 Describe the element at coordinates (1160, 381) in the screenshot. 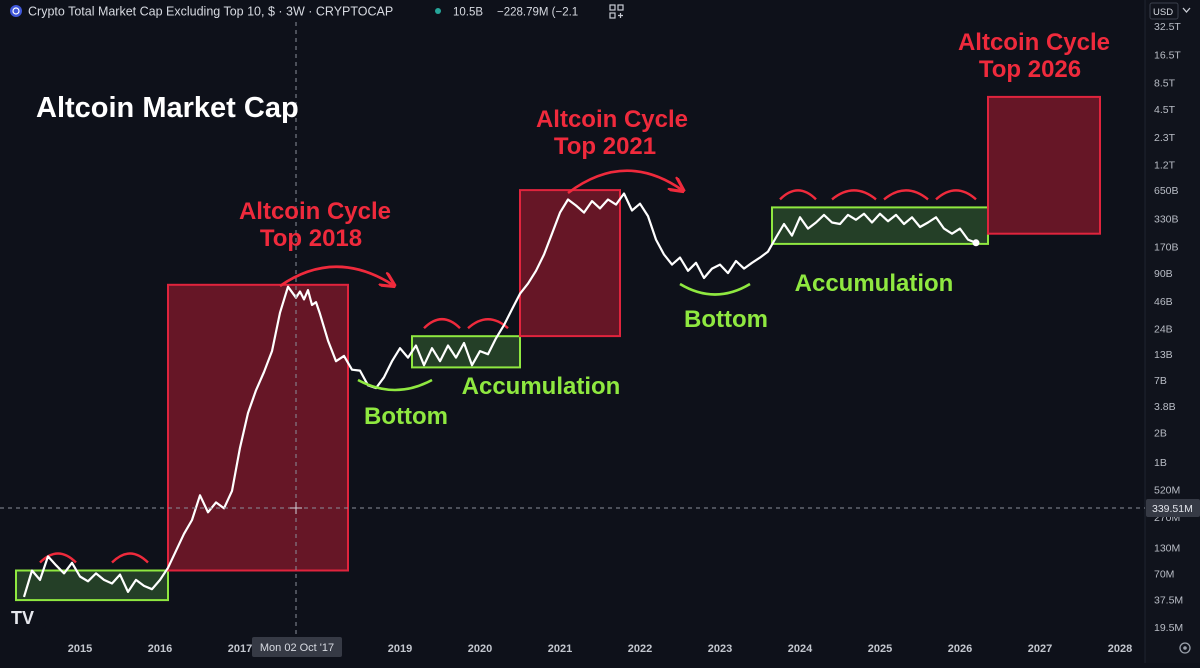

I see `y-tick-label: 7B` at that location.